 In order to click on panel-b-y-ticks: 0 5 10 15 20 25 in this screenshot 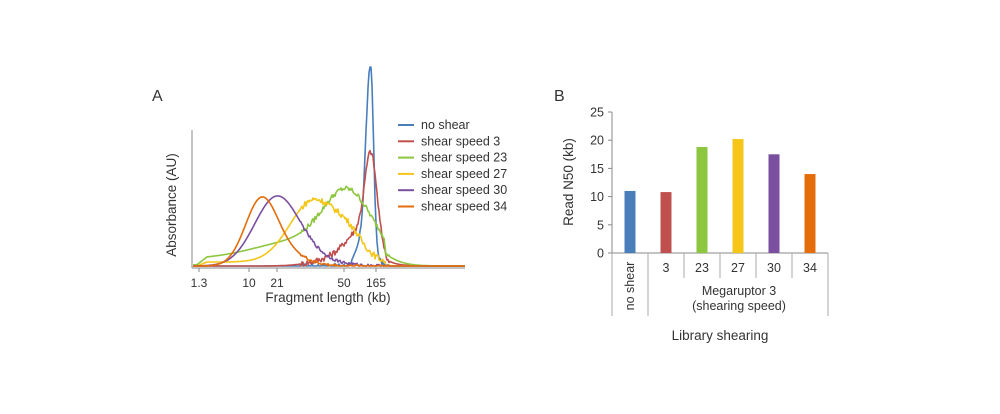, I will do `click(601, 183)`.